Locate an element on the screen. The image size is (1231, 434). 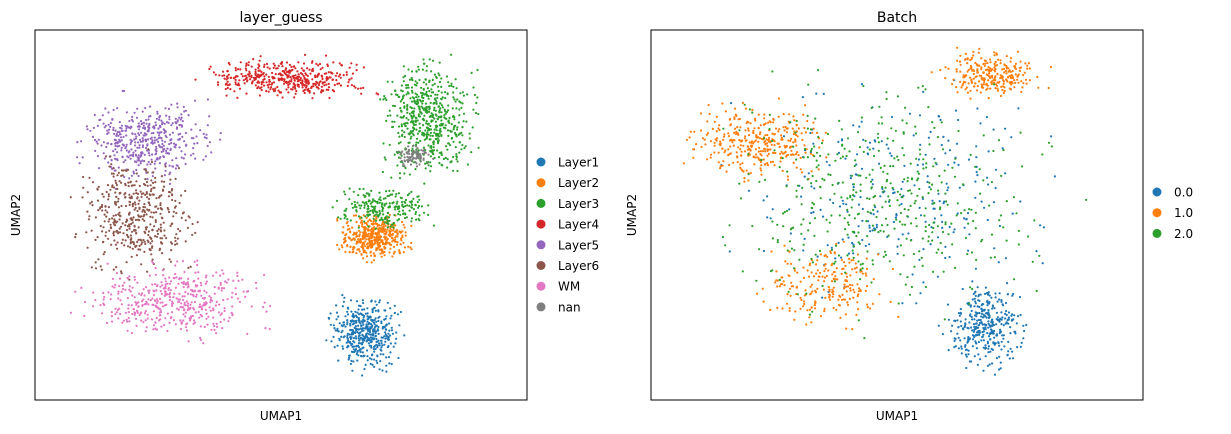
legend-marker is located at coordinates (541, 265).